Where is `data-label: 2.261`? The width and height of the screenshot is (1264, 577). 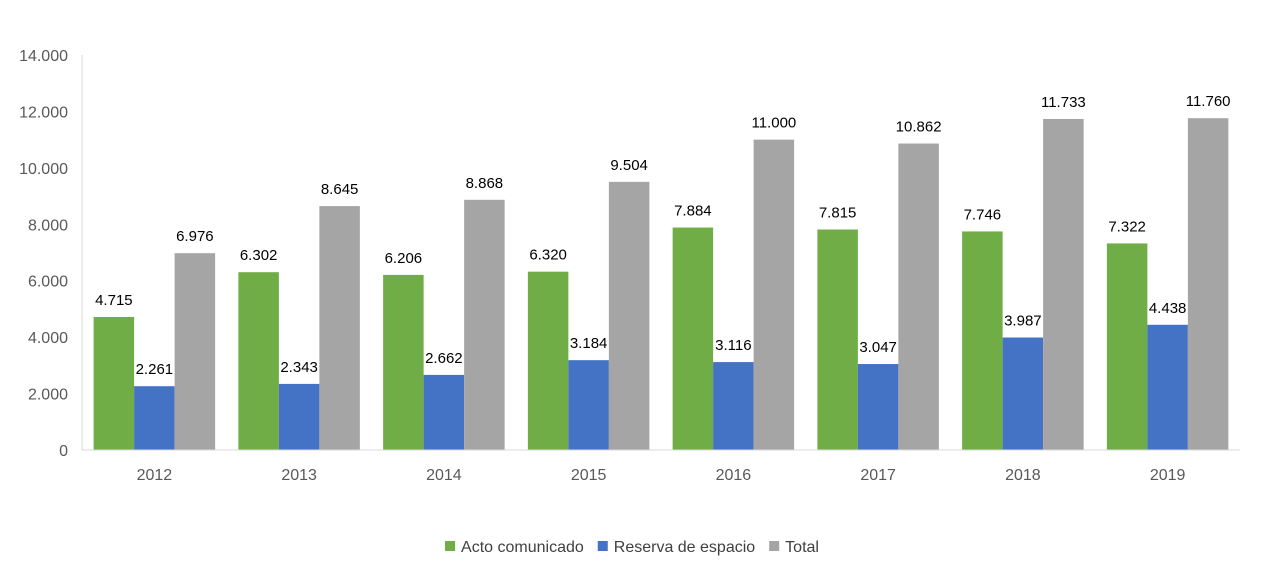
data-label: 2.261 is located at coordinates (155, 369).